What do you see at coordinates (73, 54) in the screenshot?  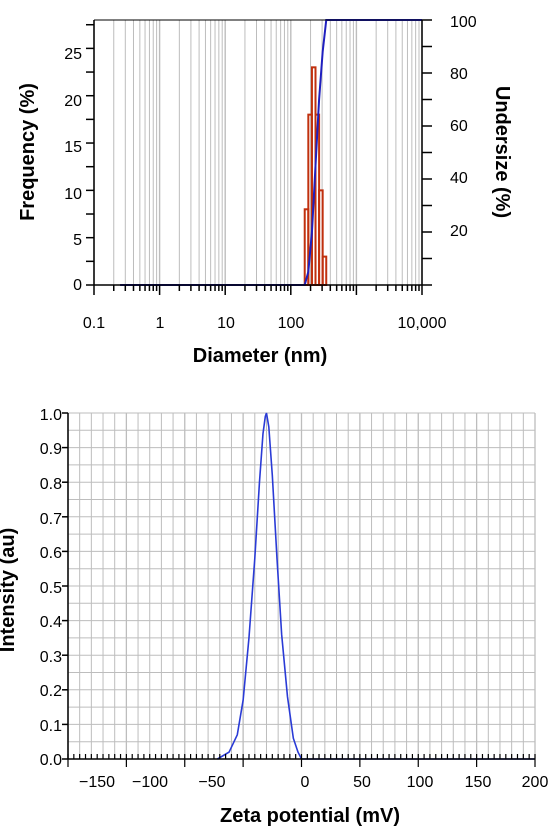 I see `y-left-tick-label: 25` at bounding box center [73, 54].